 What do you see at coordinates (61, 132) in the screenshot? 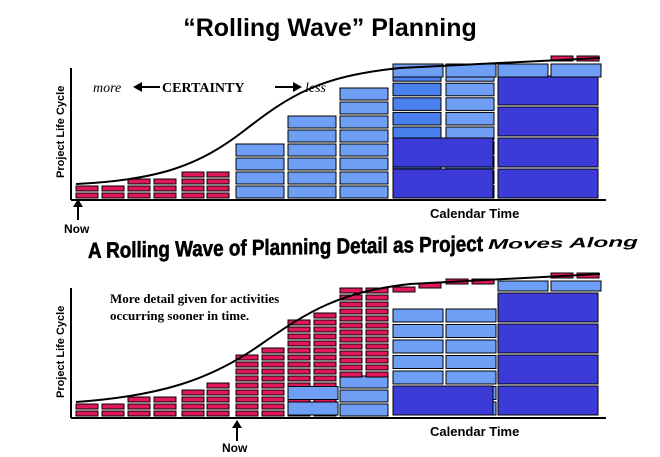
I see `top-ylabel: Project Life Cycle` at bounding box center [61, 132].